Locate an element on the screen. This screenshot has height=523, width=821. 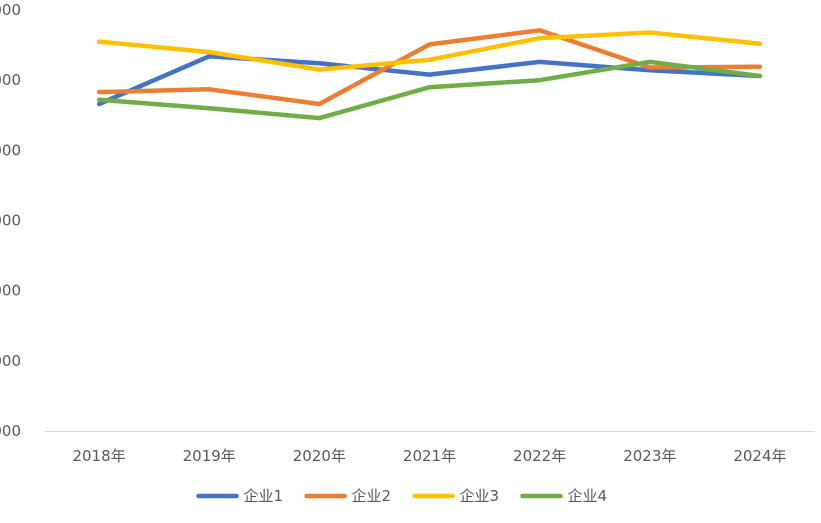
legend-item-2: 企业2 is located at coordinates (348, 496).